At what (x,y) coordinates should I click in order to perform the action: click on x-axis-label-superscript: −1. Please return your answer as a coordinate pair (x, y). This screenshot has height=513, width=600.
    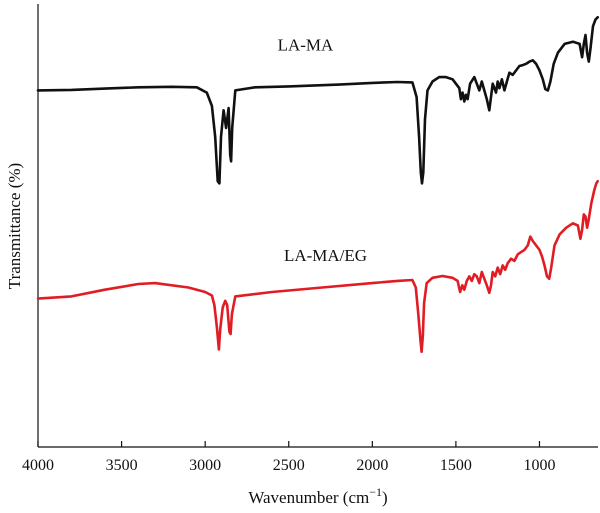
    Looking at the image, I should click on (375, 492).